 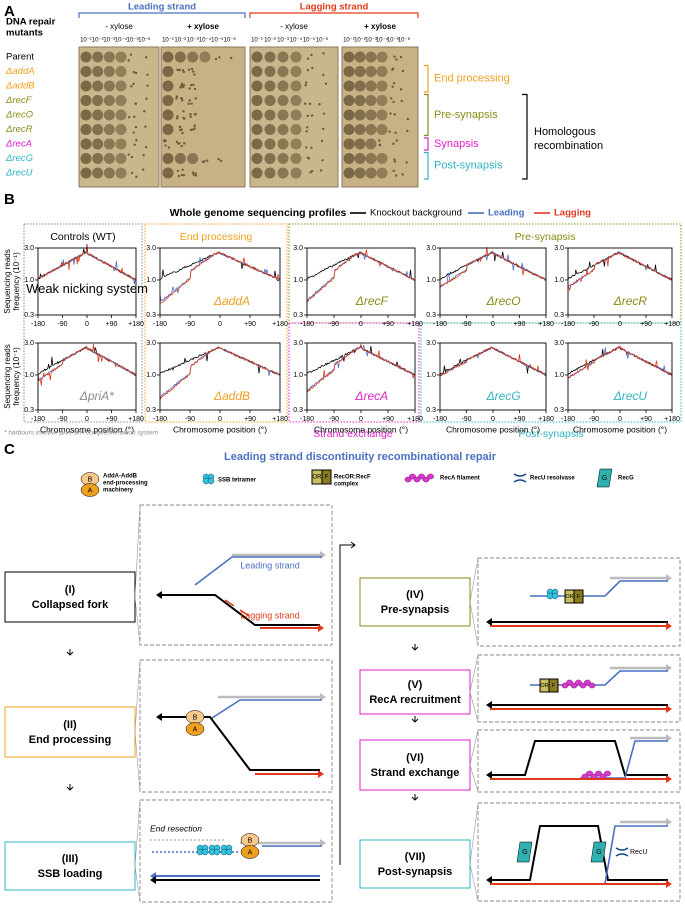 I want to click on dilution-label: 10⁻⁵, so click(x=309, y=40).